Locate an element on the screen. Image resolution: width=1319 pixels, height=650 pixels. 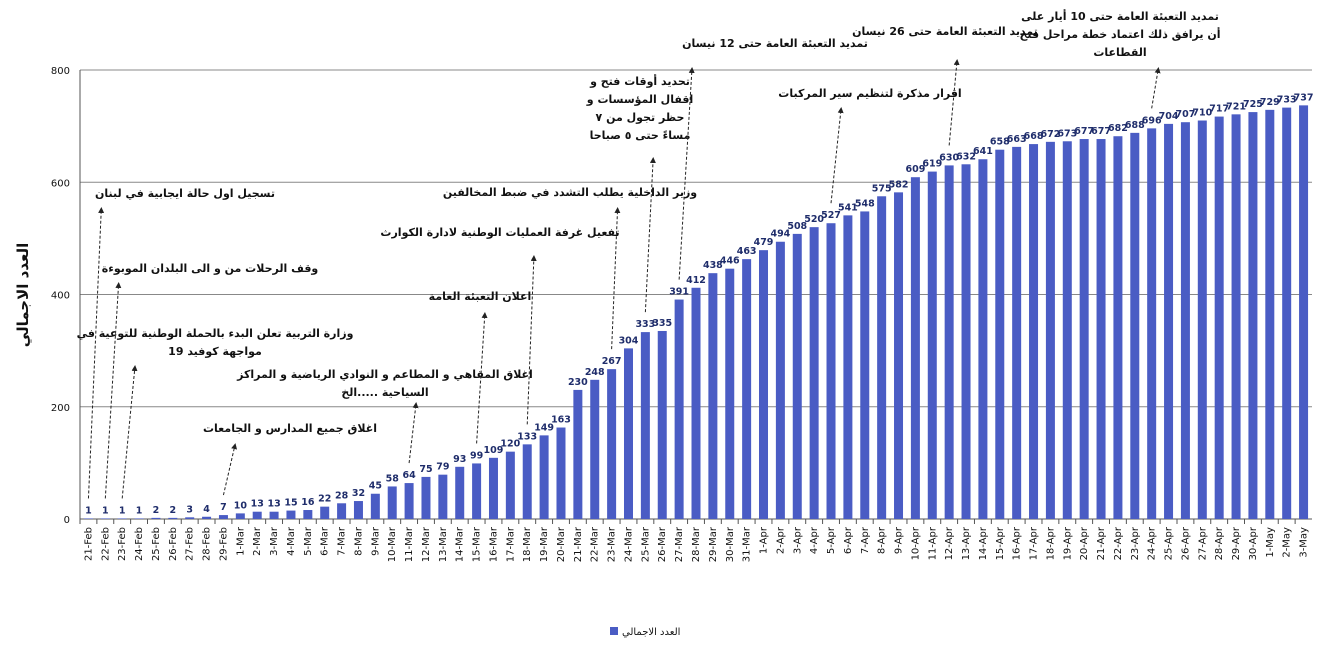
x-tick-label: 23-Mar is located at coordinates (612, 544).